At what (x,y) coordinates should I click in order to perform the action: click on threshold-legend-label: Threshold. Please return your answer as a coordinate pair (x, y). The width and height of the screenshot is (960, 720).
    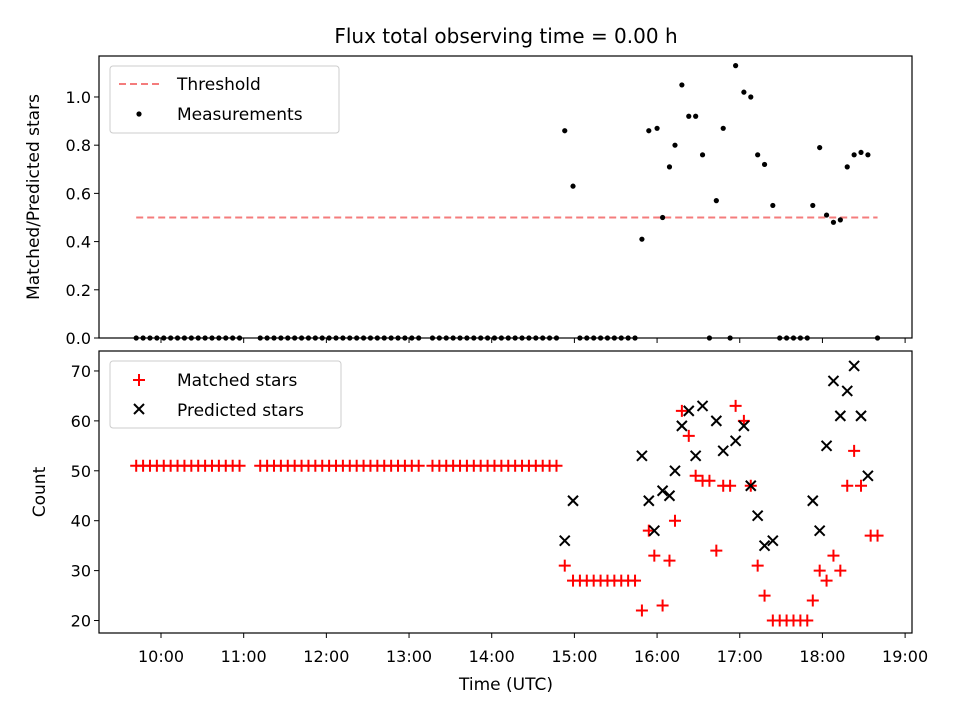
    Looking at the image, I should click on (218, 85).